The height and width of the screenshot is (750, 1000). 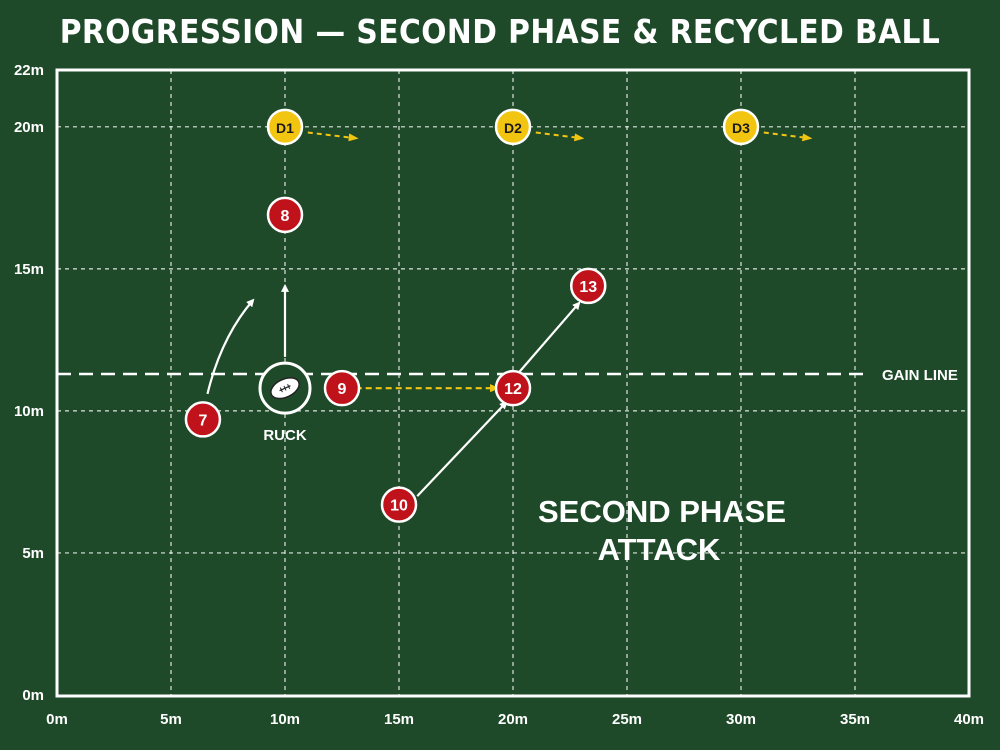 I want to click on attacker-marker: 12, so click(x=513, y=388).